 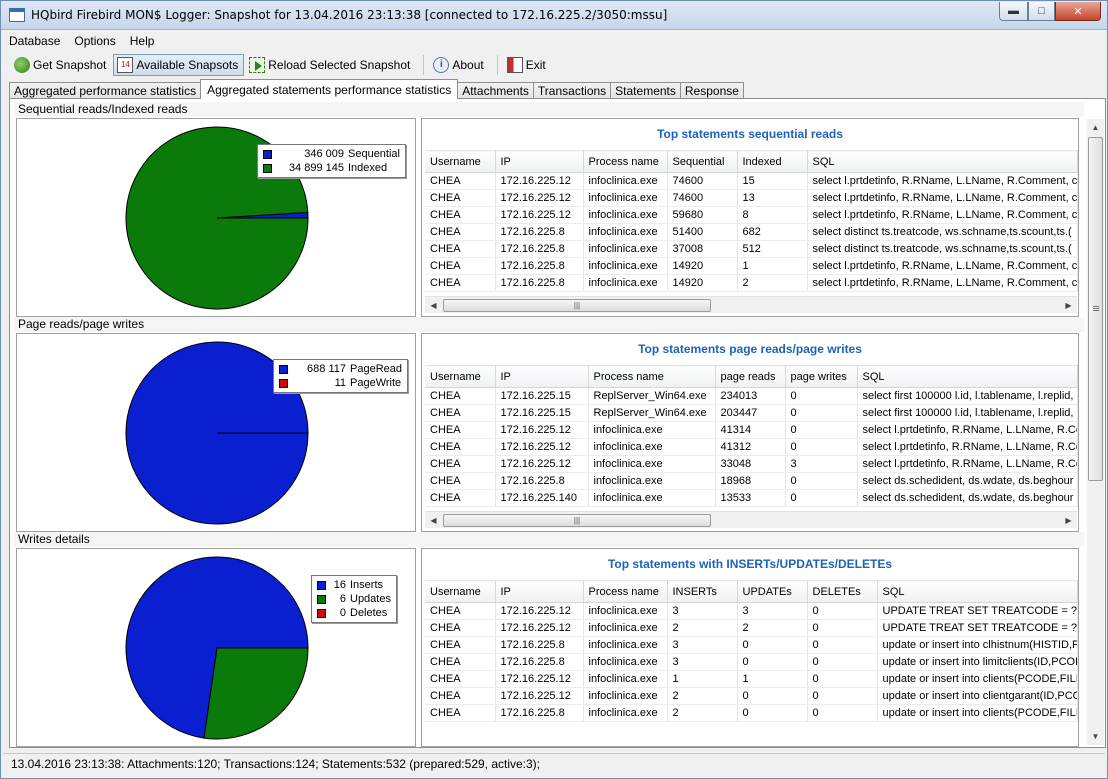 What do you see at coordinates (702, 591) in the screenshot?
I see `column-header: INSERTs` at bounding box center [702, 591].